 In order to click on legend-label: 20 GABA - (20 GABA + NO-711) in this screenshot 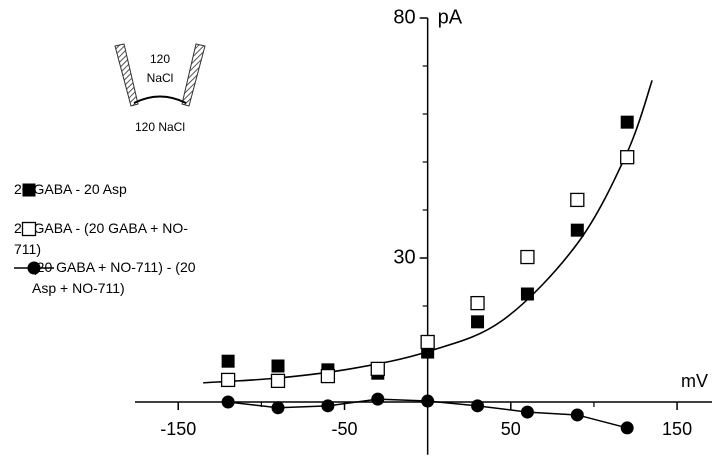, I will do `click(101, 238)`.